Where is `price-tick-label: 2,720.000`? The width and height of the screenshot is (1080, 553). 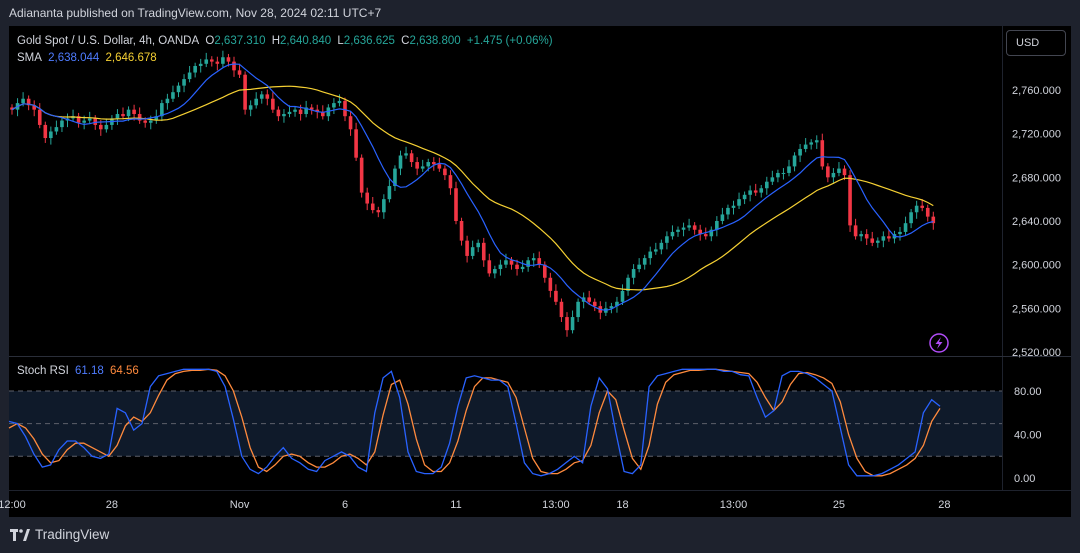
price-tick-label: 2,720.000 is located at coordinates (1036, 135).